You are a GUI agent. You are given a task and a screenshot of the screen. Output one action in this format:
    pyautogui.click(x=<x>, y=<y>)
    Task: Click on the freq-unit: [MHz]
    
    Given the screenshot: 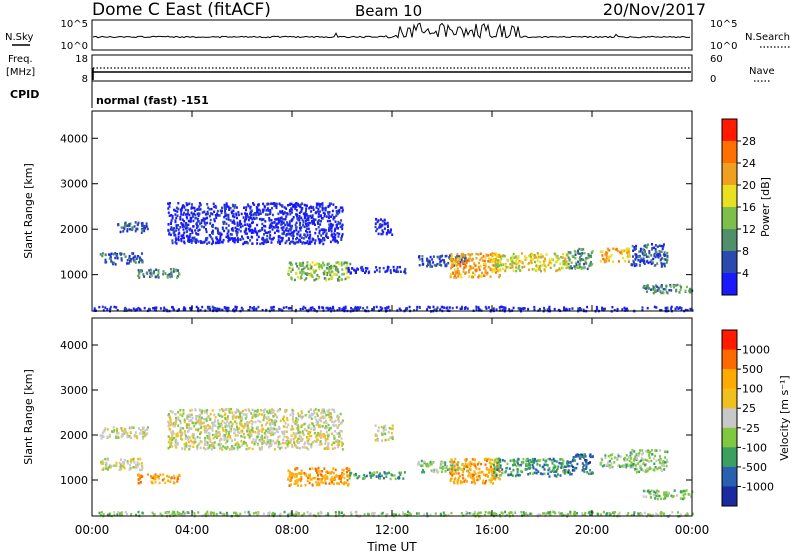 What is the action you would take?
    pyautogui.click(x=20, y=72)
    